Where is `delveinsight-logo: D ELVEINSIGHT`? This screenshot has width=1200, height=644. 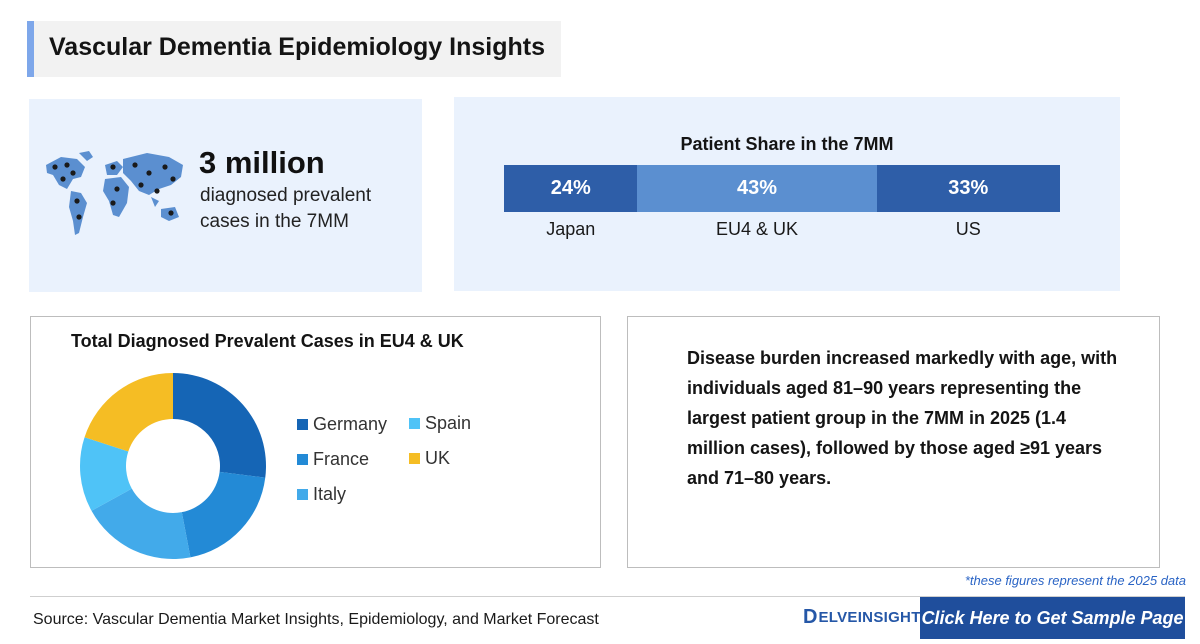
delveinsight-logo: D ELVEINSIGHT is located at coordinates (862, 617).